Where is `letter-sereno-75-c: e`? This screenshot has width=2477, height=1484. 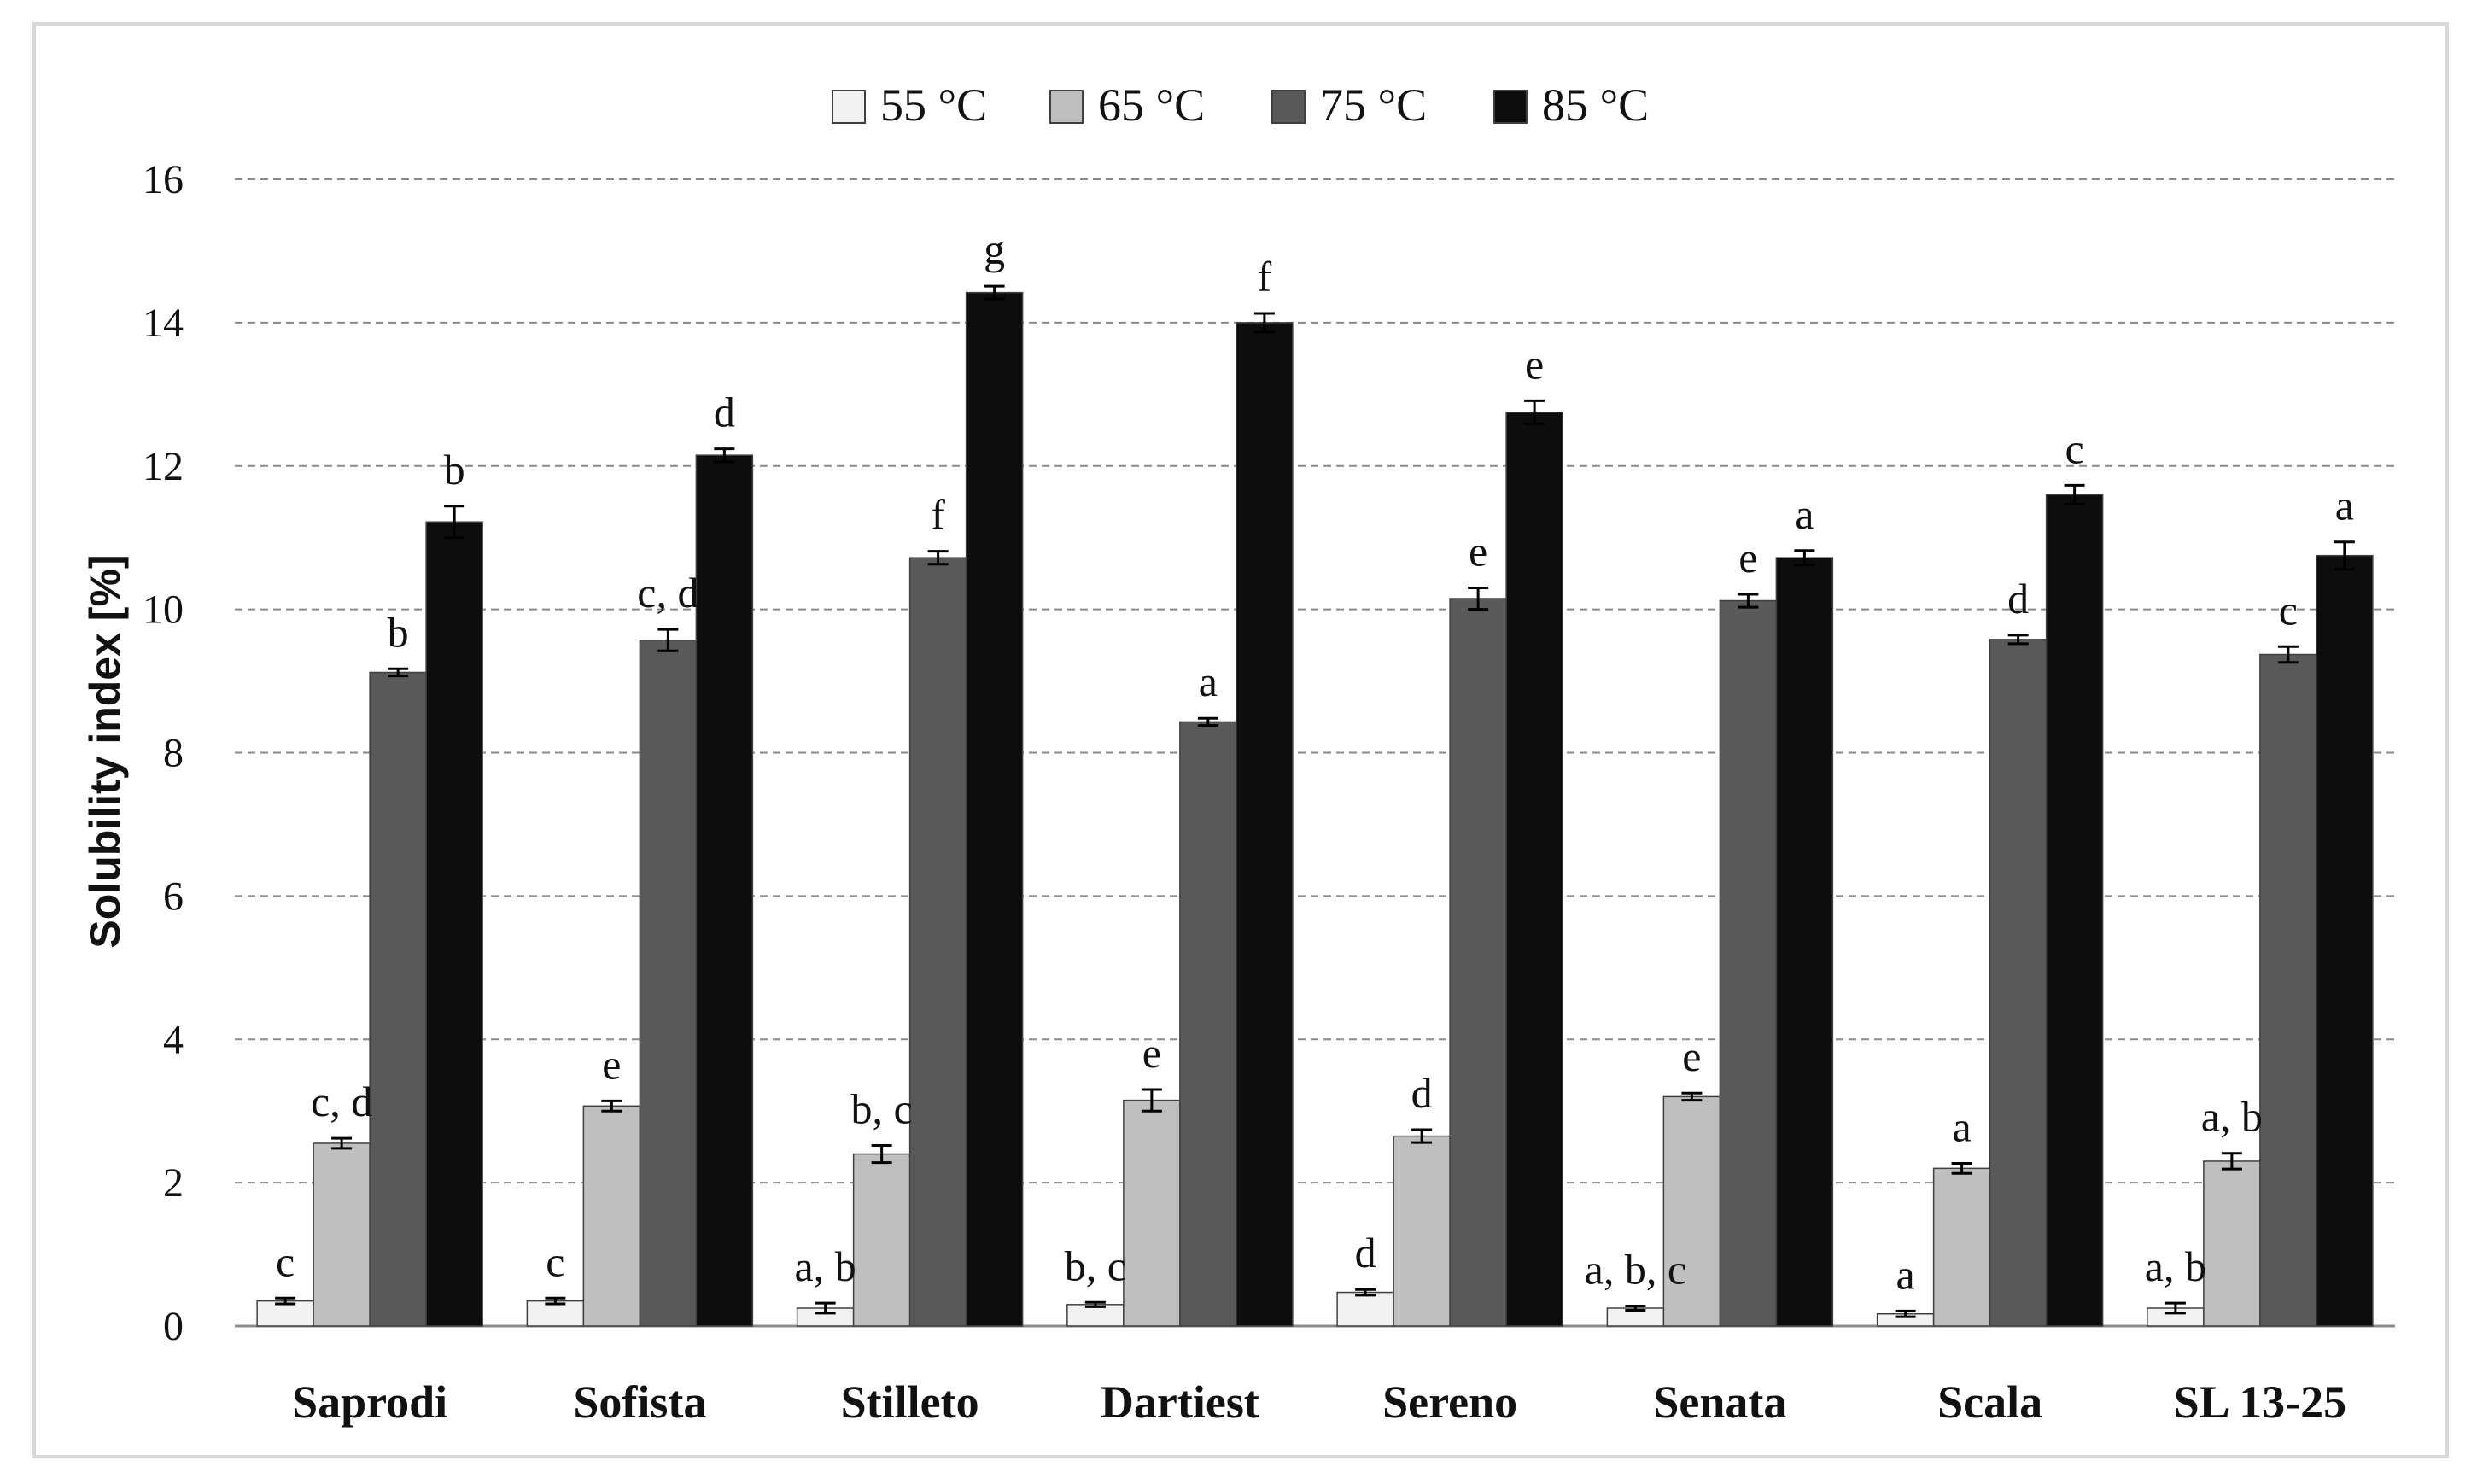 letter-sereno-75-c: e is located at coordinates (1478, 551).